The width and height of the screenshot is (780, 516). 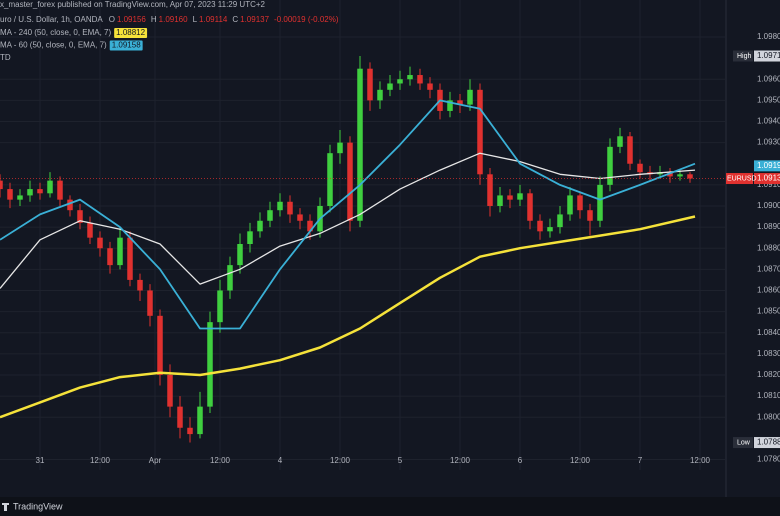 What do you see at coordinates (155, 460) in the screenshot?
I see `x-tick-label: Apr` at bounding box center [155, 460].